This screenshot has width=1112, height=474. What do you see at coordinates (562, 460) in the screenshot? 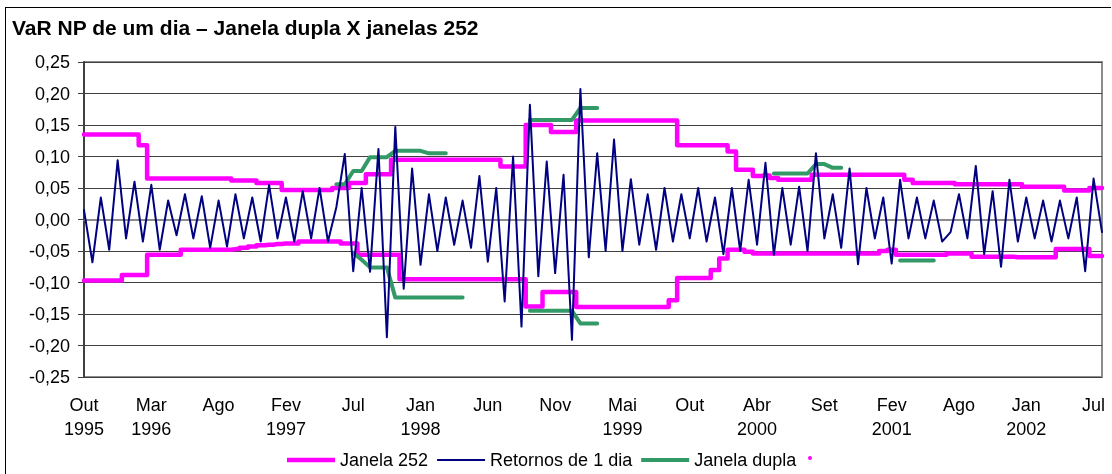
I see `legend-label: Retornos de 1 dia` at bounding box center [562, 460].